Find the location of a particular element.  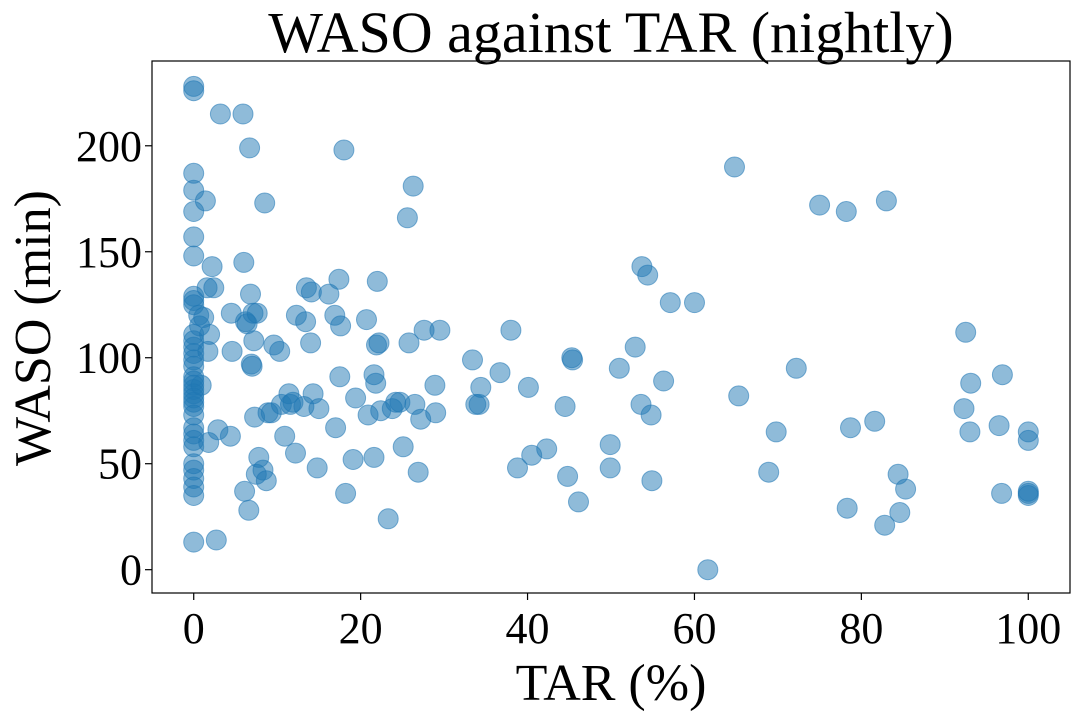

x-tick-label: 0 is located at coordinates (194, 628).